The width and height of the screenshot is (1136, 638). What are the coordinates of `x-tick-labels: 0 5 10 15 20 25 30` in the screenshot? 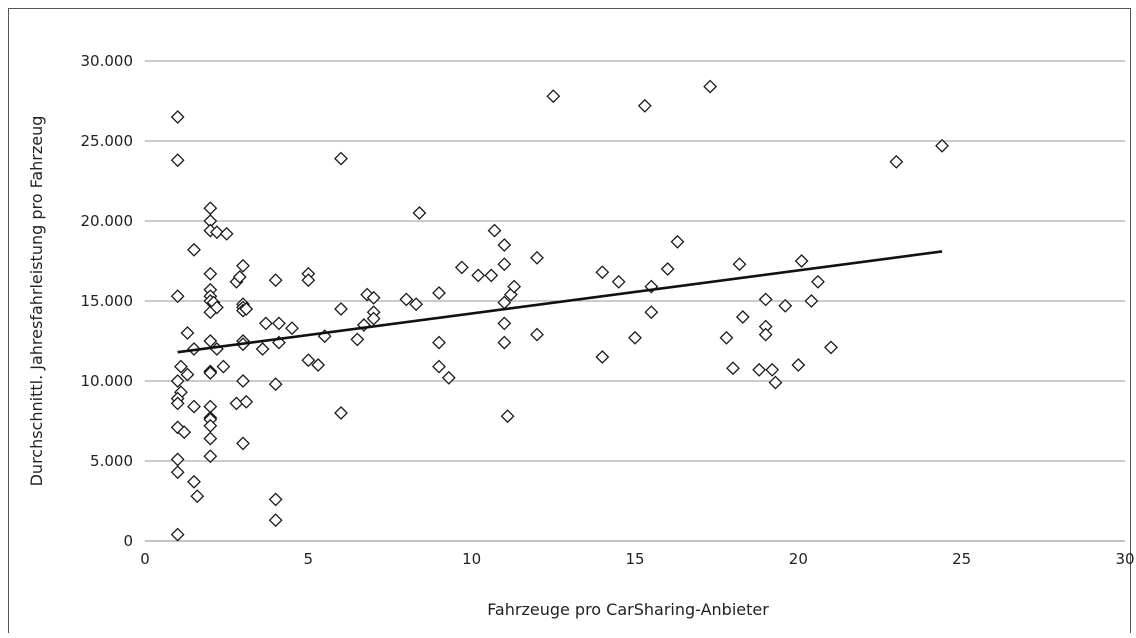 It's located at (637, 559).